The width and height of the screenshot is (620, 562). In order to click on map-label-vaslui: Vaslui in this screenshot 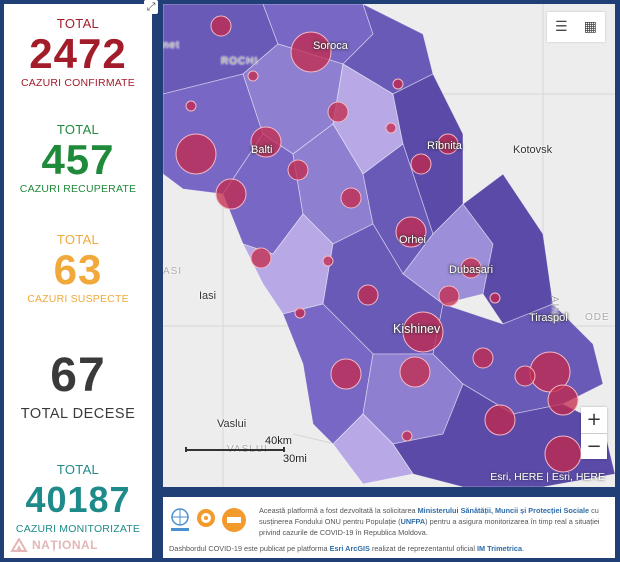, I will do `click(232, 424)`.